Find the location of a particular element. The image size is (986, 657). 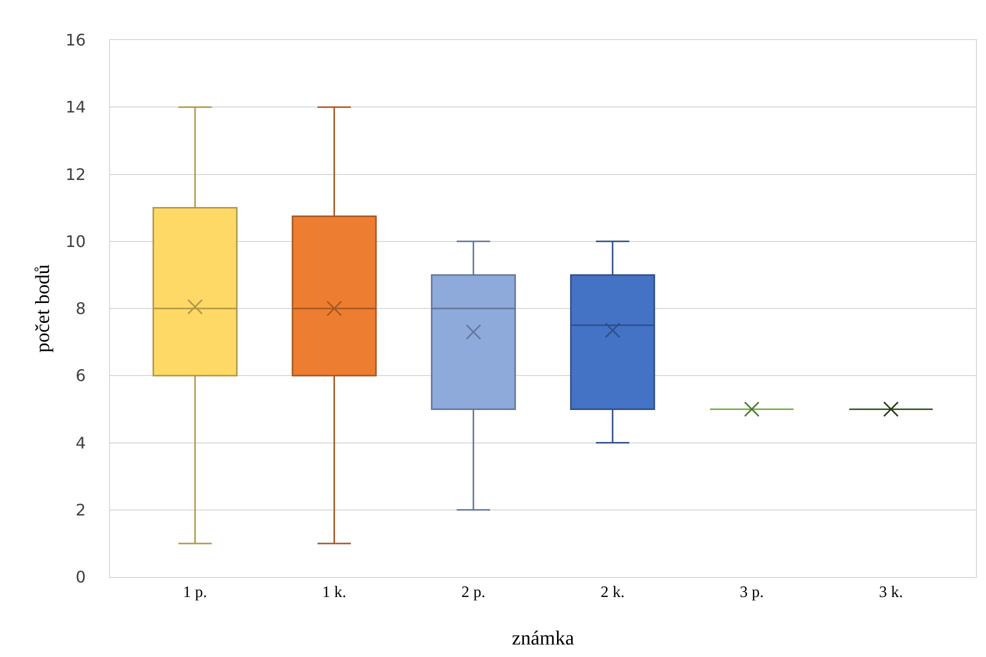

y-tick-label: 12 is located at coordinates (75, 174).